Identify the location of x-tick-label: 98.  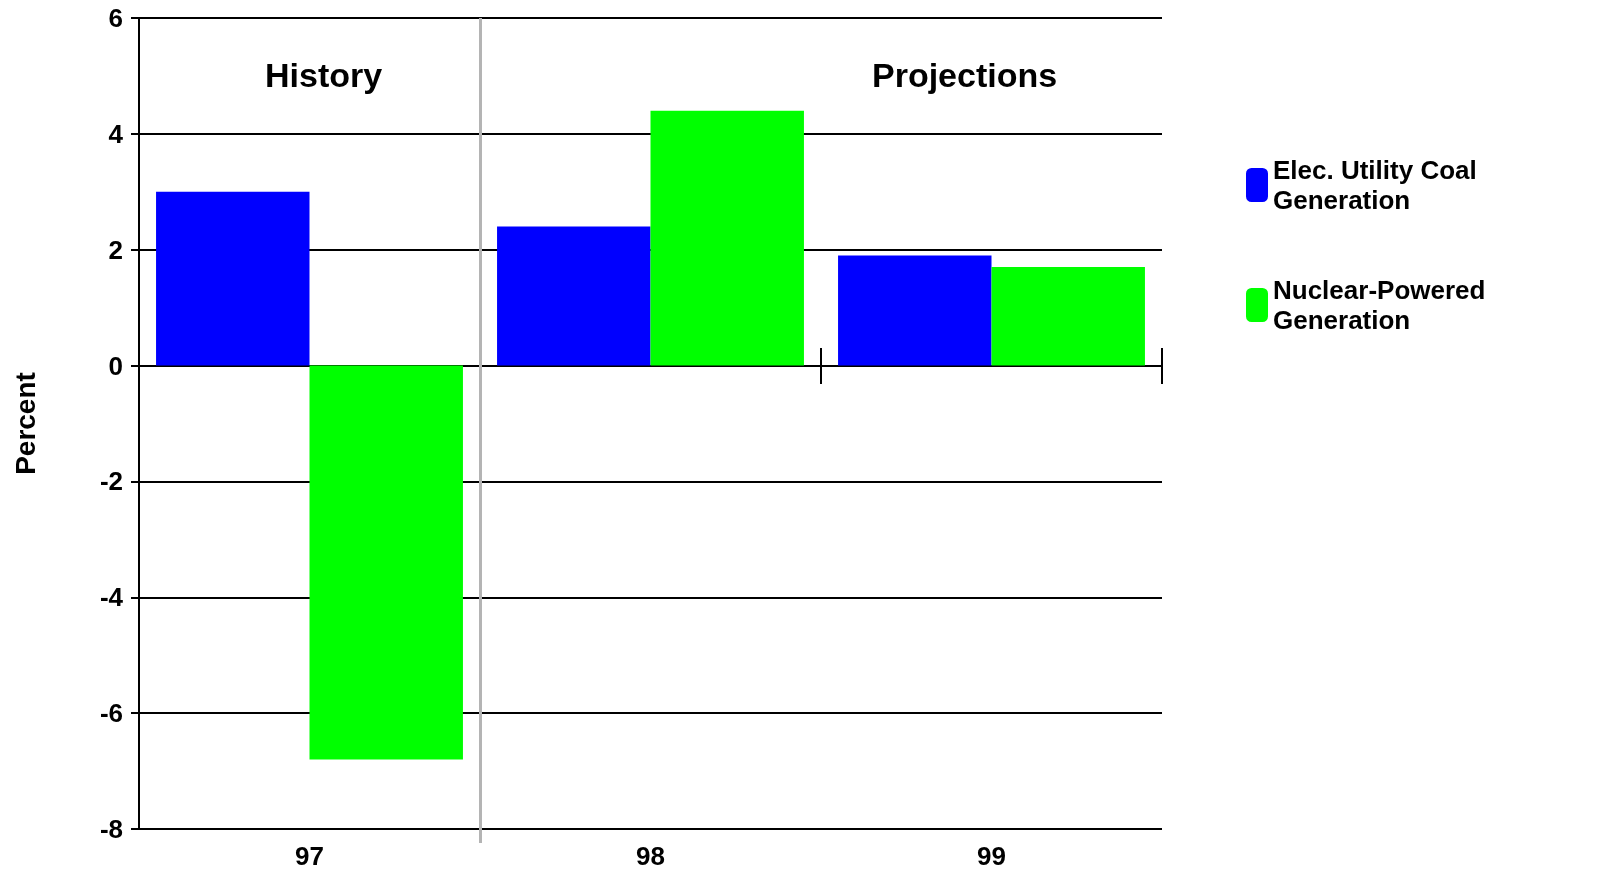
(650, 856).